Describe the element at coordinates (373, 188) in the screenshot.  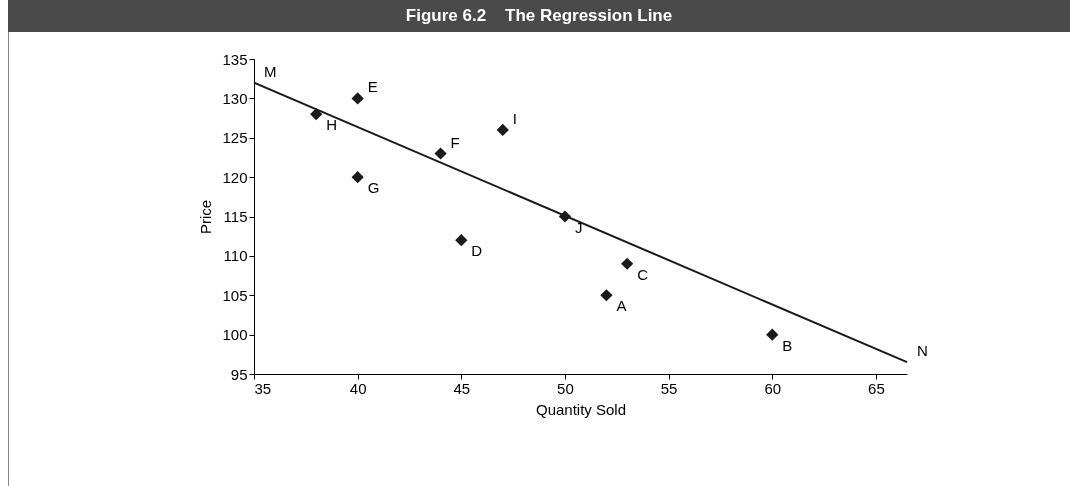
I see `annotation: G` at that location.